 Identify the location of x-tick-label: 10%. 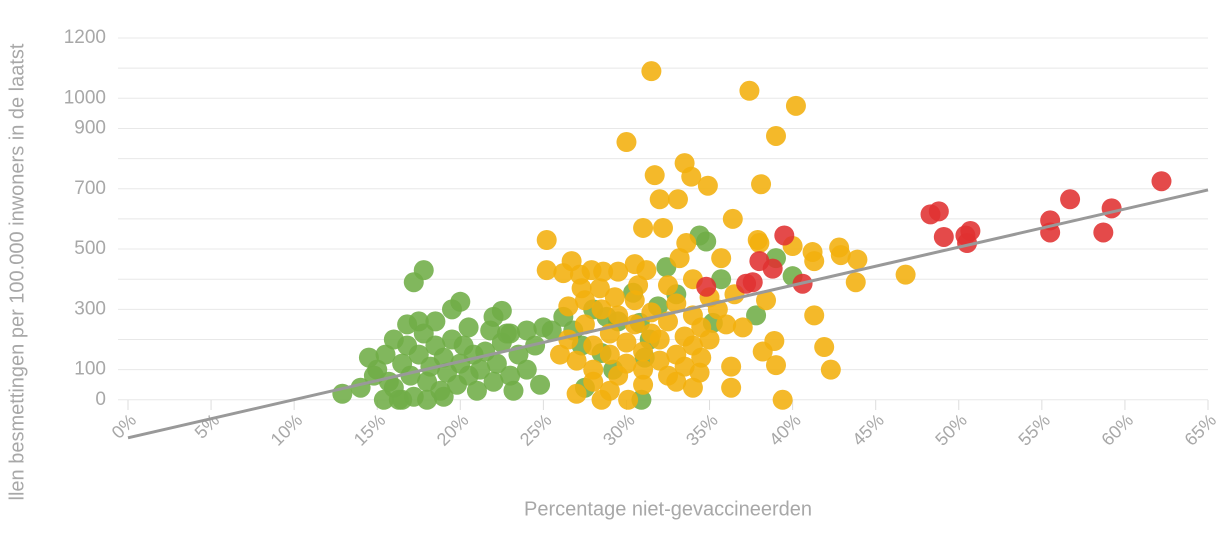
(287, 430).